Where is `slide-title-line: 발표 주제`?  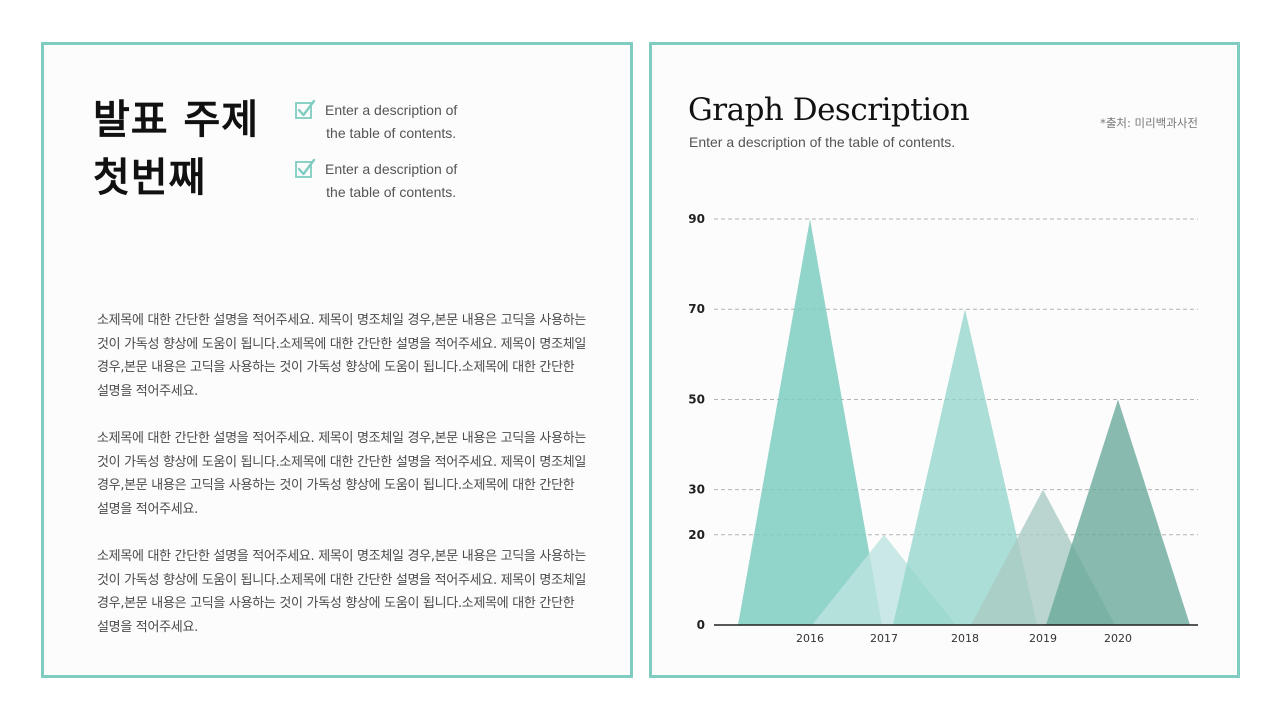 slide-title-line: 발표 주제 is located at coordinates (176, 119).